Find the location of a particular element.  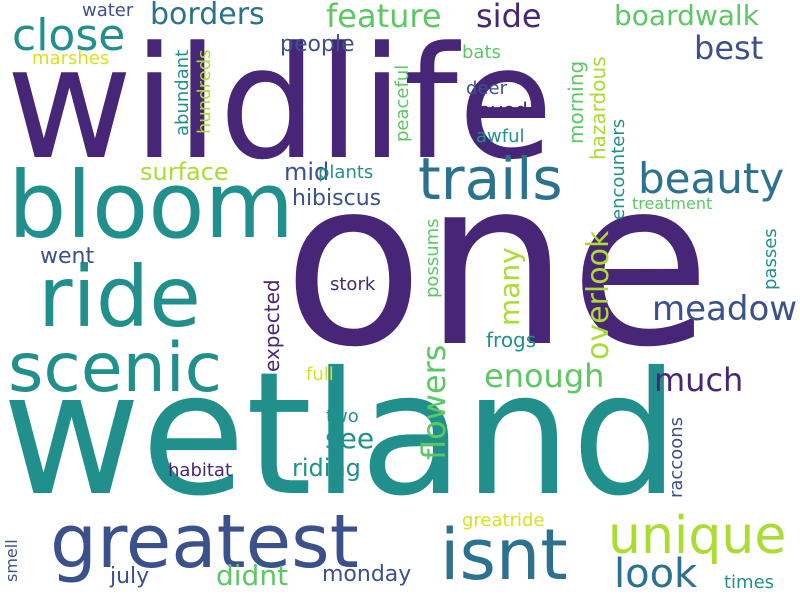

word-expected: expected is located at coordinates (272, 325).